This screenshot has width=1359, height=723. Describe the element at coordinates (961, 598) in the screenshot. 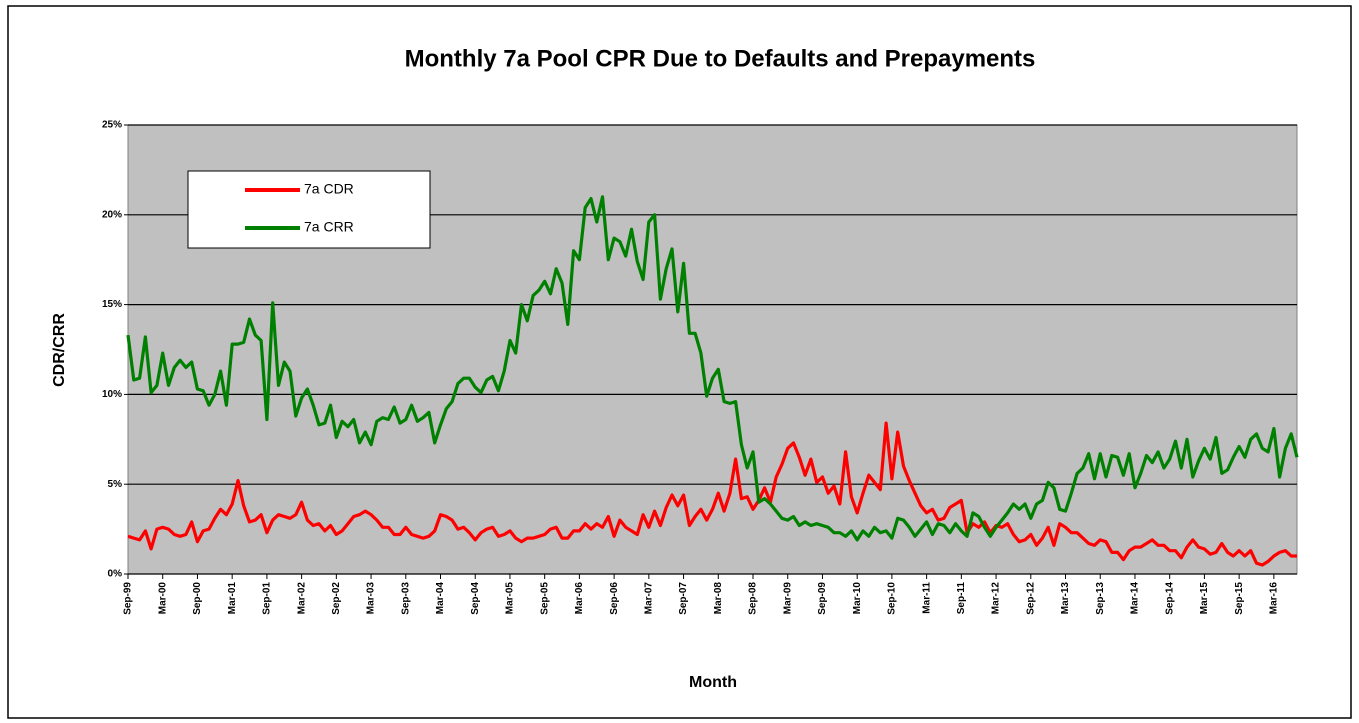

I see `x-tick-label: Sep-11` at that location.